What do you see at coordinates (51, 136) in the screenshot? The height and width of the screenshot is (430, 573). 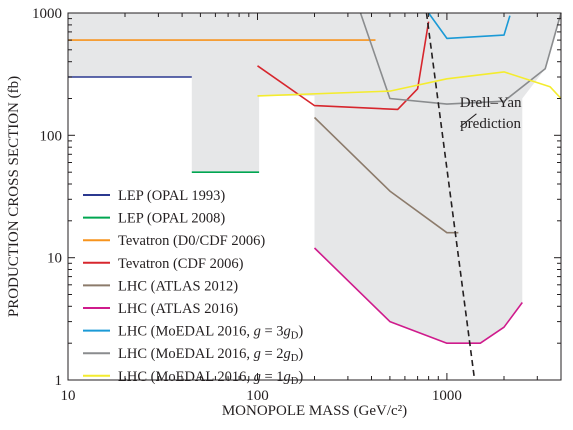 I see `y-tick-label: 100` at bounding box center [51, 136].